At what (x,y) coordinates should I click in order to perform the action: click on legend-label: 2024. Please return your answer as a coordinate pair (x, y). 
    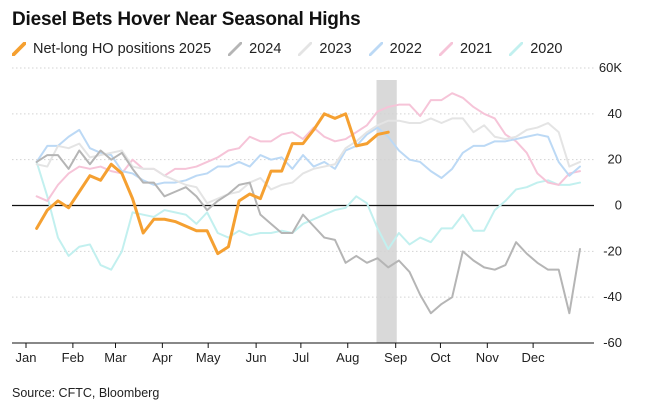
    Looking at the image, I should click on (265, 49).